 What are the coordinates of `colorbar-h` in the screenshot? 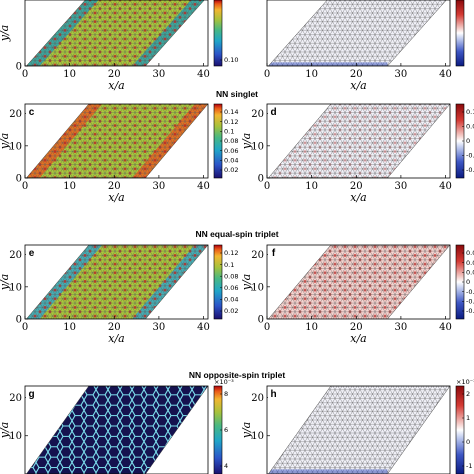 It's located at (460, 429).